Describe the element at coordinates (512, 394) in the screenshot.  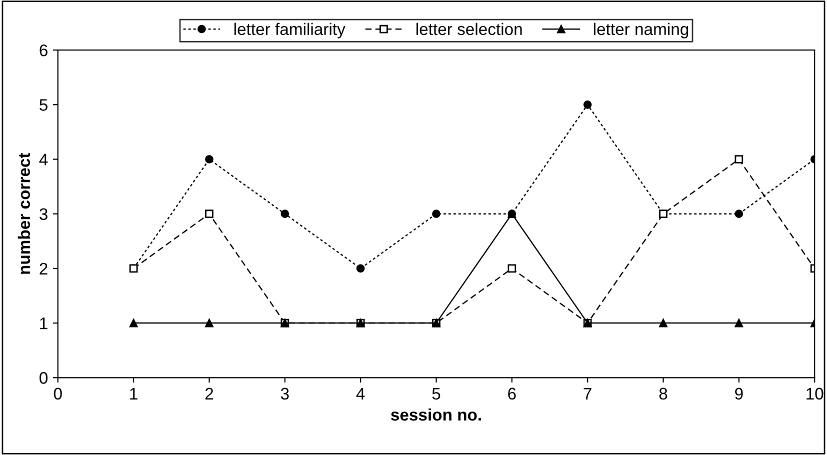
I see `x-tick-label: 6` at that location.